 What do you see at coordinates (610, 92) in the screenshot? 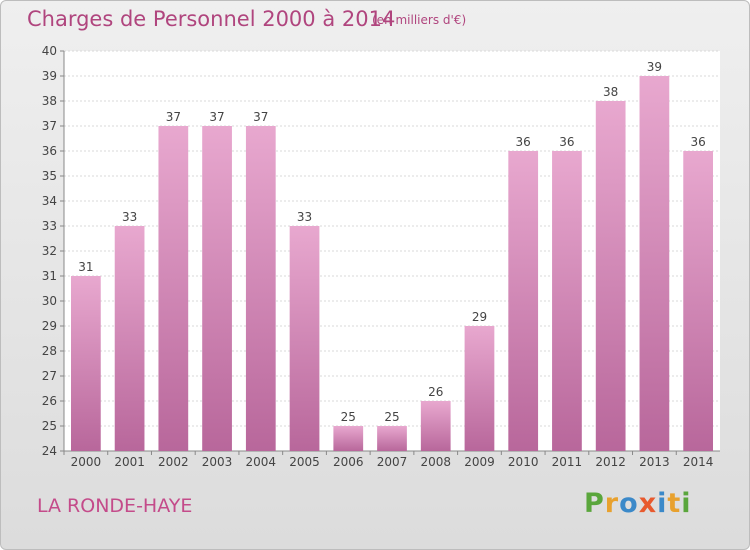
I see `data-label: 38` at bounding box center [610, 92].